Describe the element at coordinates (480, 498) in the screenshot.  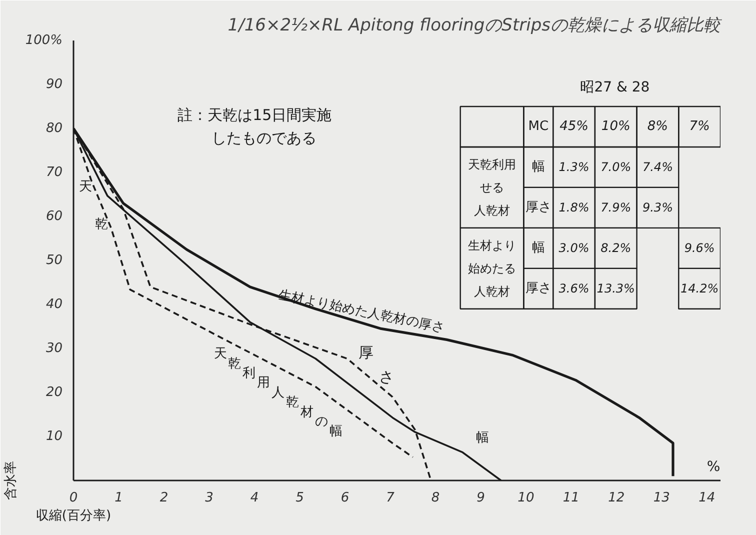
I see `x-tick-label: 9` at that location.